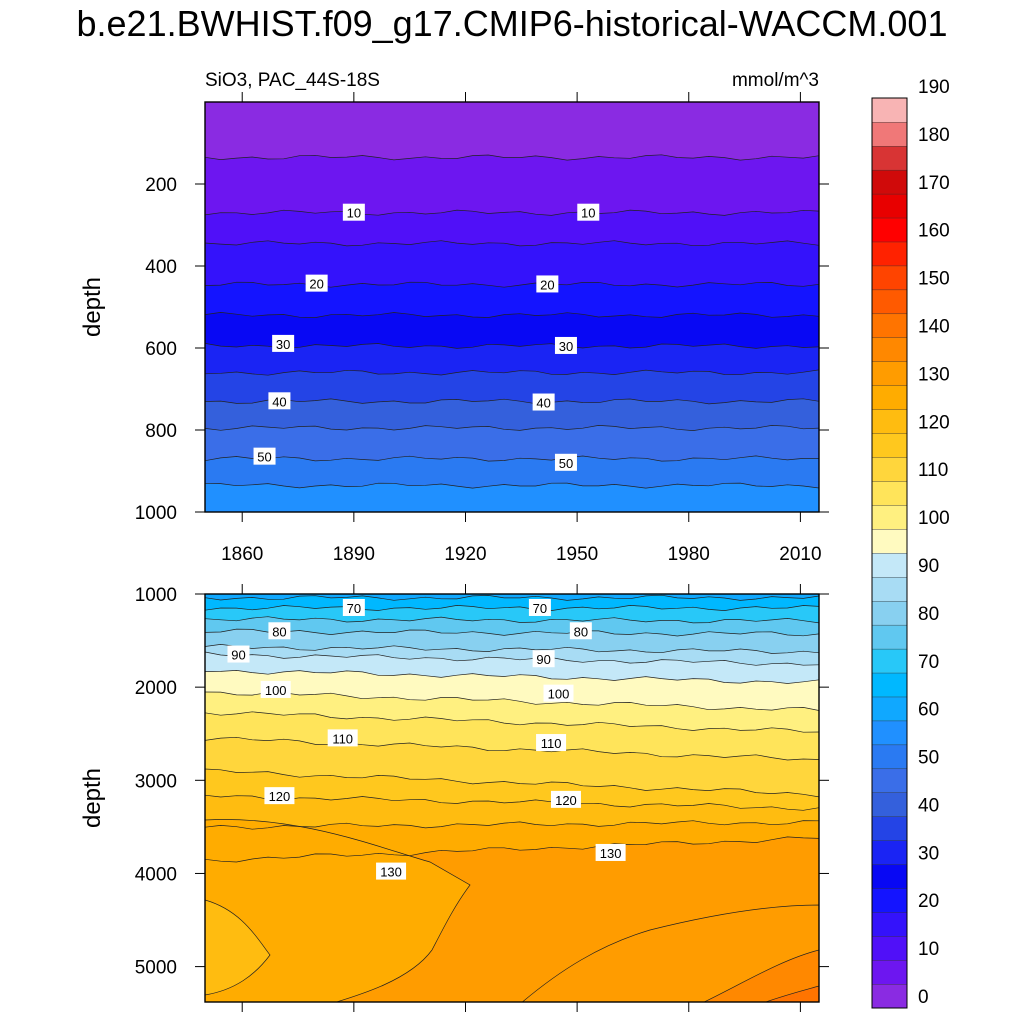  Describe the element at coordinates (934, 518) in the screenshot. I see `colorbar-tick-label: 100` at that location.